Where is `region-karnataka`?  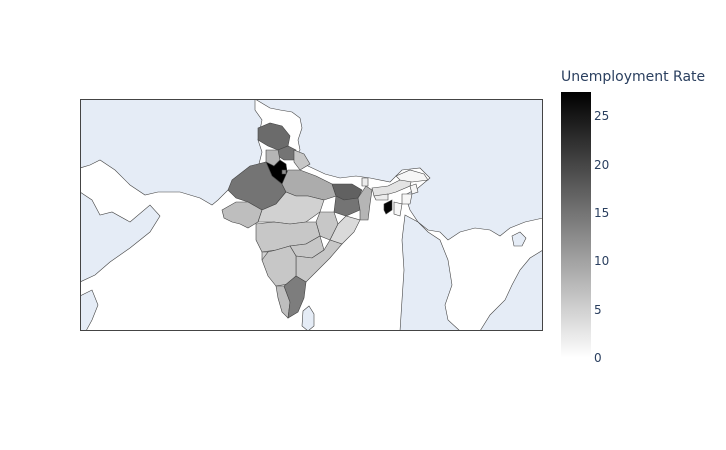
region-karnataka is located at coordinates (279, 266).